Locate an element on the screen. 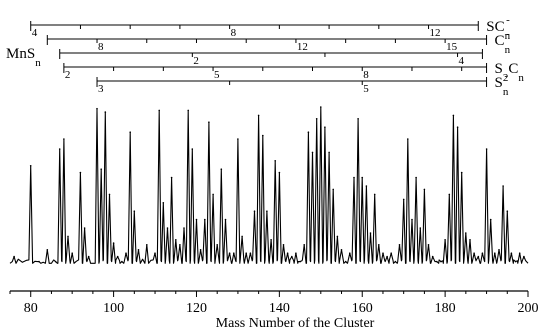 Image resolution: width=540 pixels, height=333 pixels. x-tick-label: 100 is located at coordinates (113, 308).